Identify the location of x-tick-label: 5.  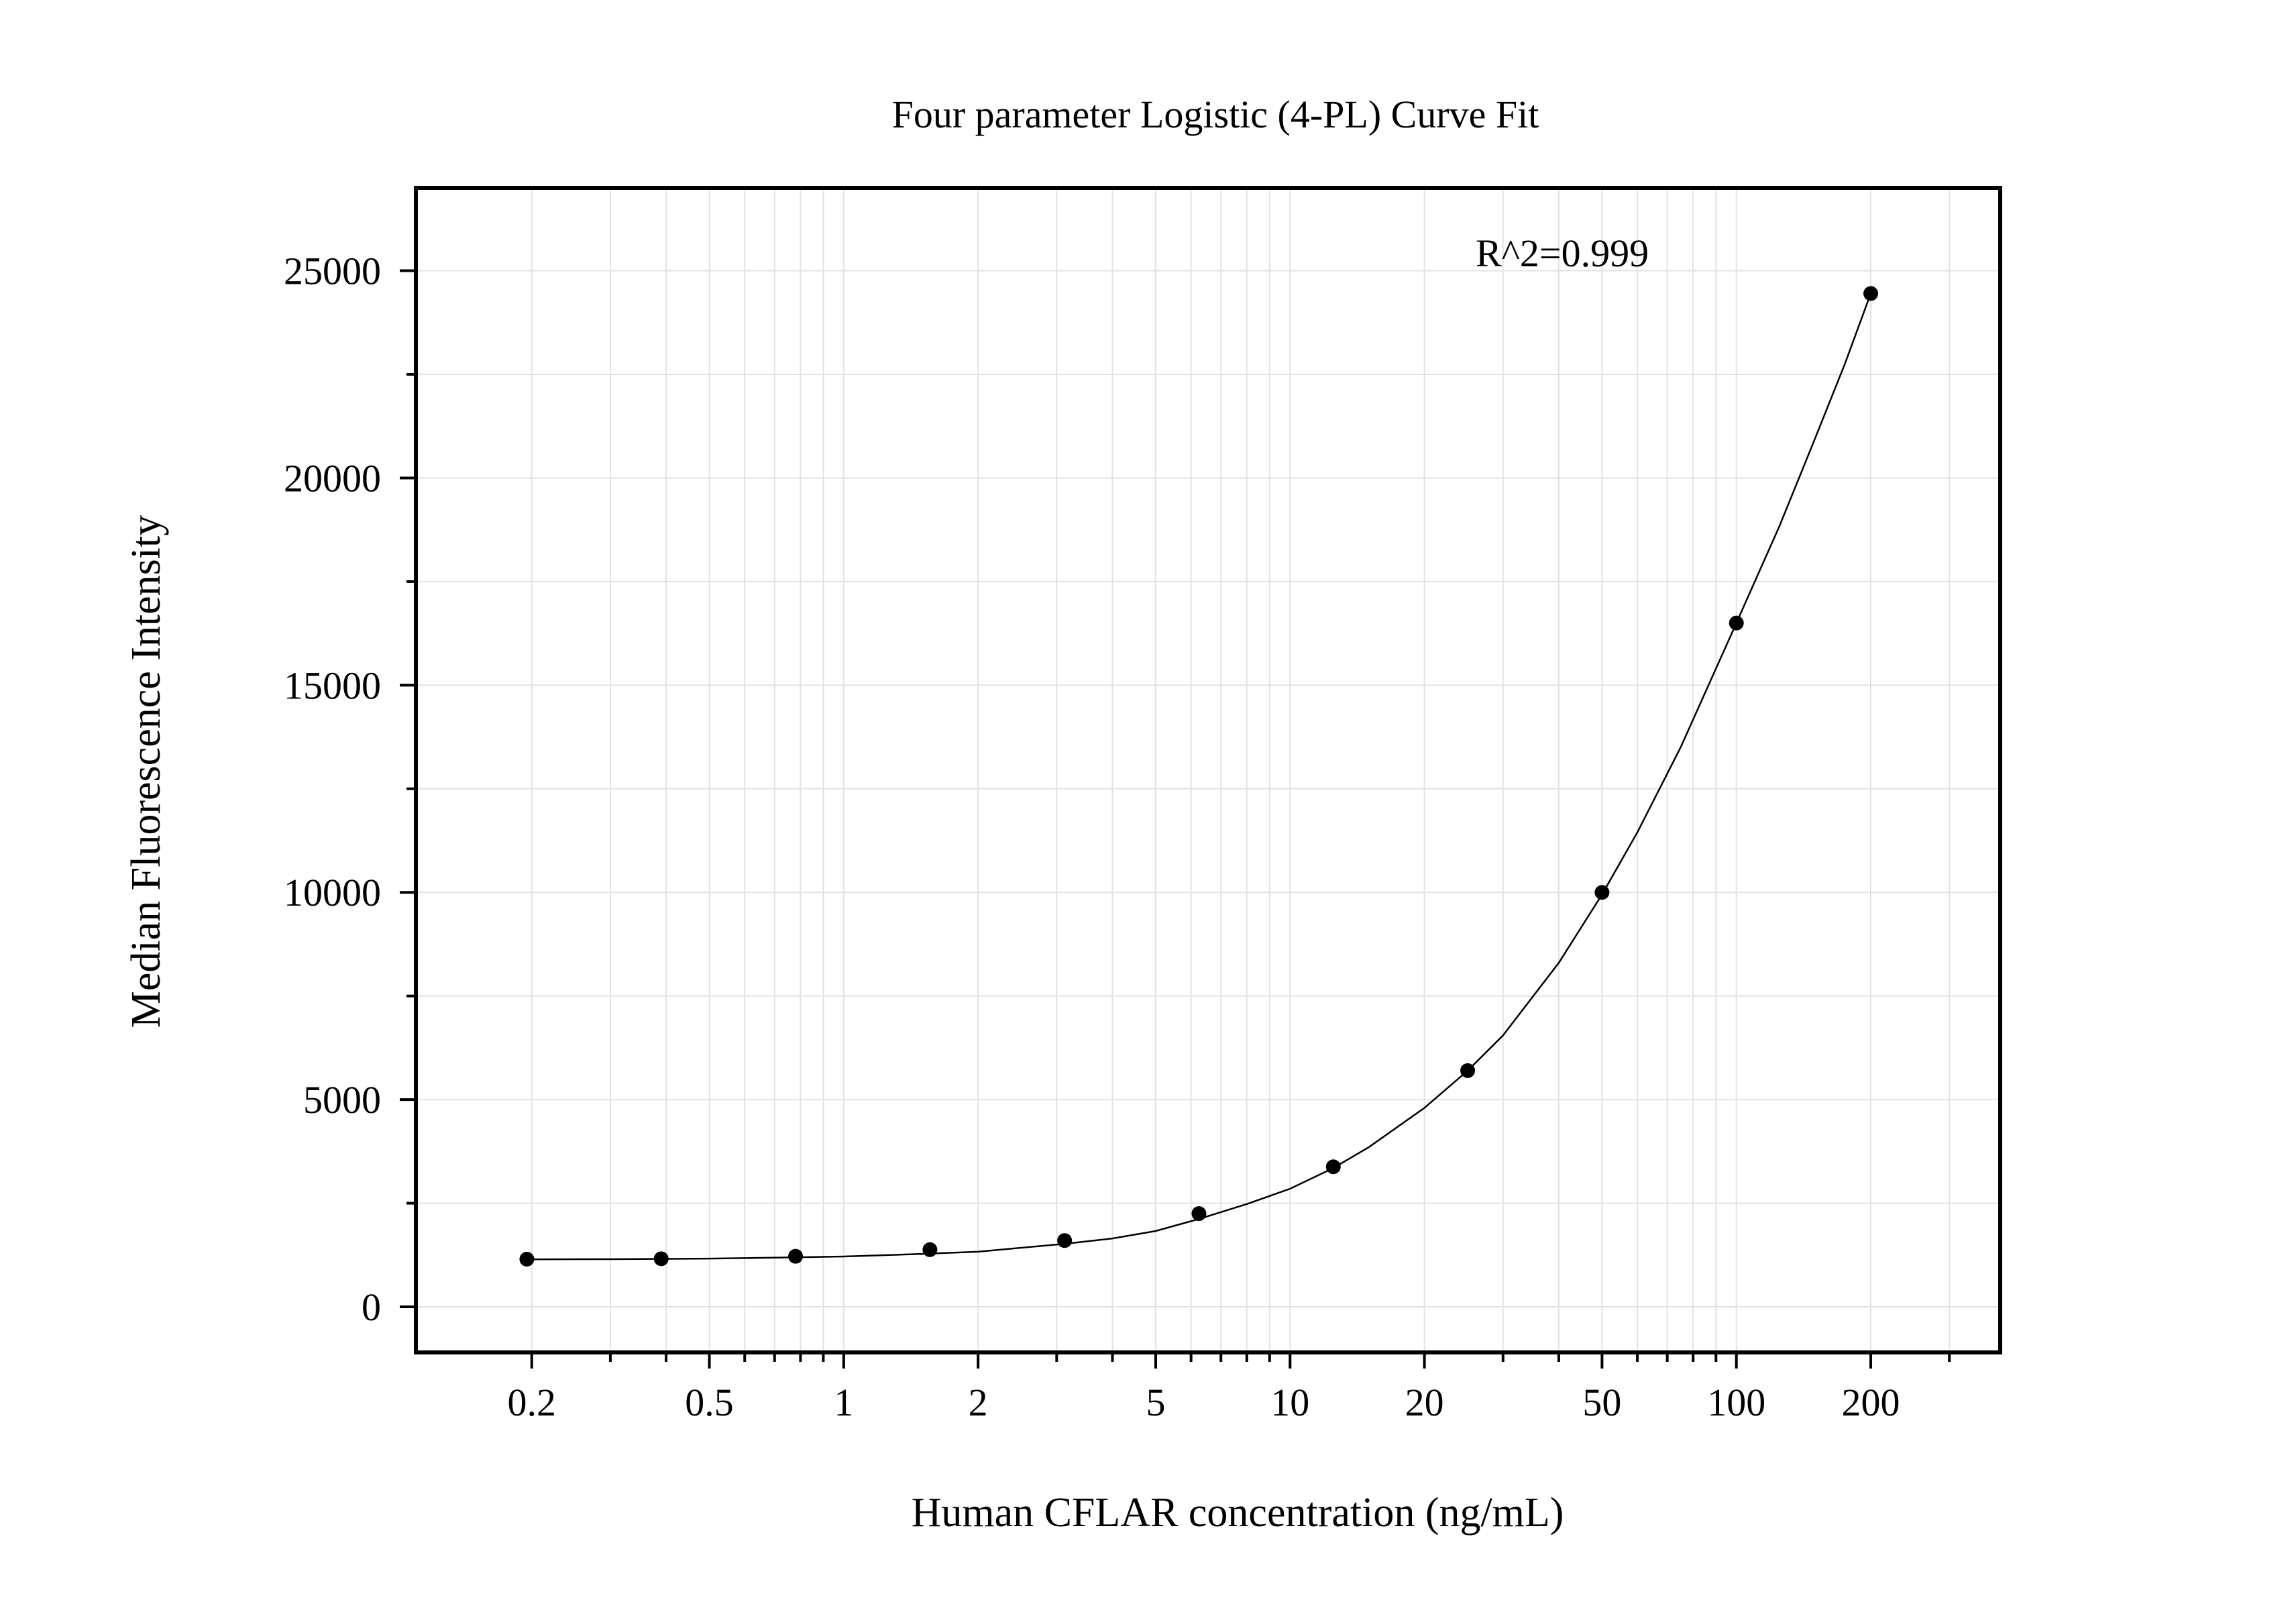
(1155, 1402).